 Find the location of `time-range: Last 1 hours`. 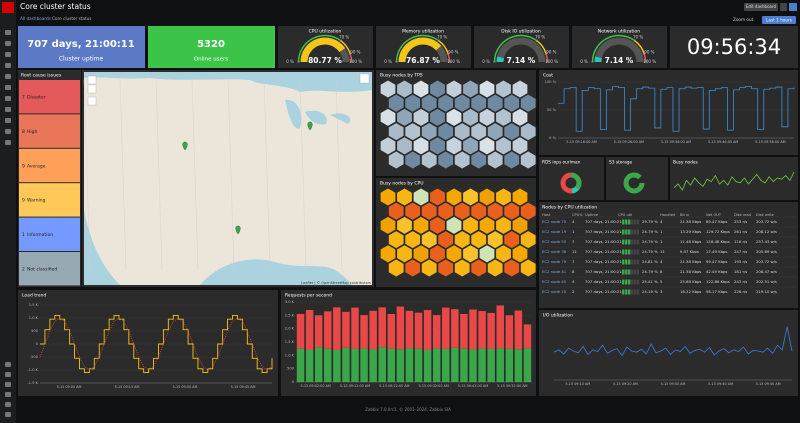

time-range: Last 1 hours is located at coordinates (779, 19).